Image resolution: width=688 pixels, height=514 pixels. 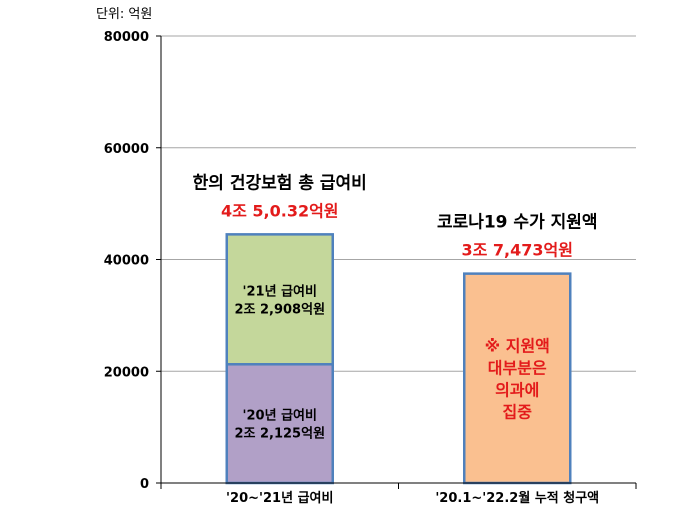 I want to click on bar-note-text: 집중, so click(x=518, y=411).